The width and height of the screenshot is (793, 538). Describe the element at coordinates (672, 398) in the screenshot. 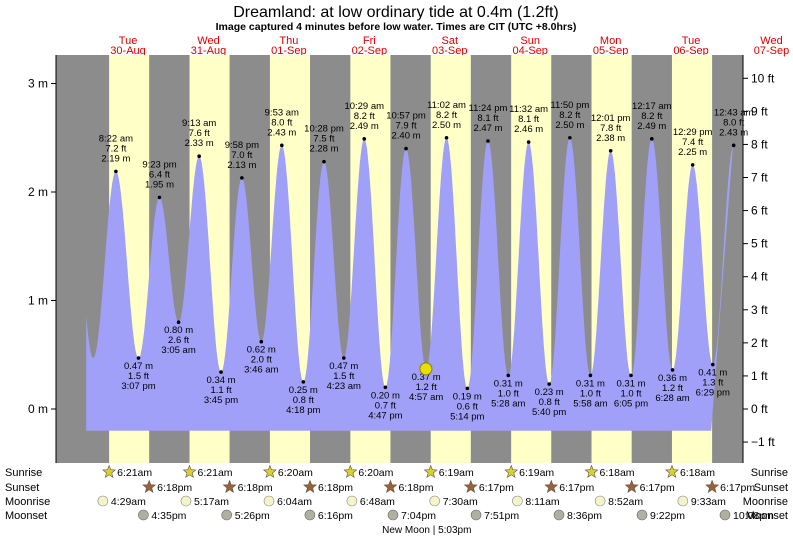

I see `low-tide-label: 6:28 am` at that location.